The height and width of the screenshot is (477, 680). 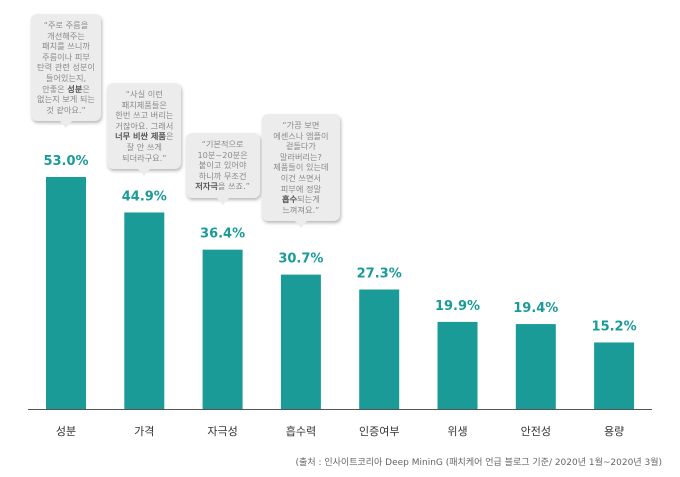 I want to click on value-label-7: 15.2%, so click(x=614, y=326).